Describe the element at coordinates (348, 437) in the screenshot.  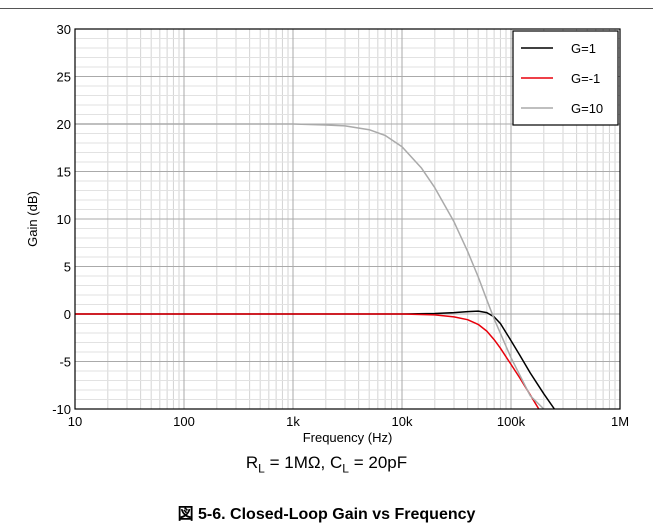
I see `x-axis-label: Frequency (Hz)` at that location.